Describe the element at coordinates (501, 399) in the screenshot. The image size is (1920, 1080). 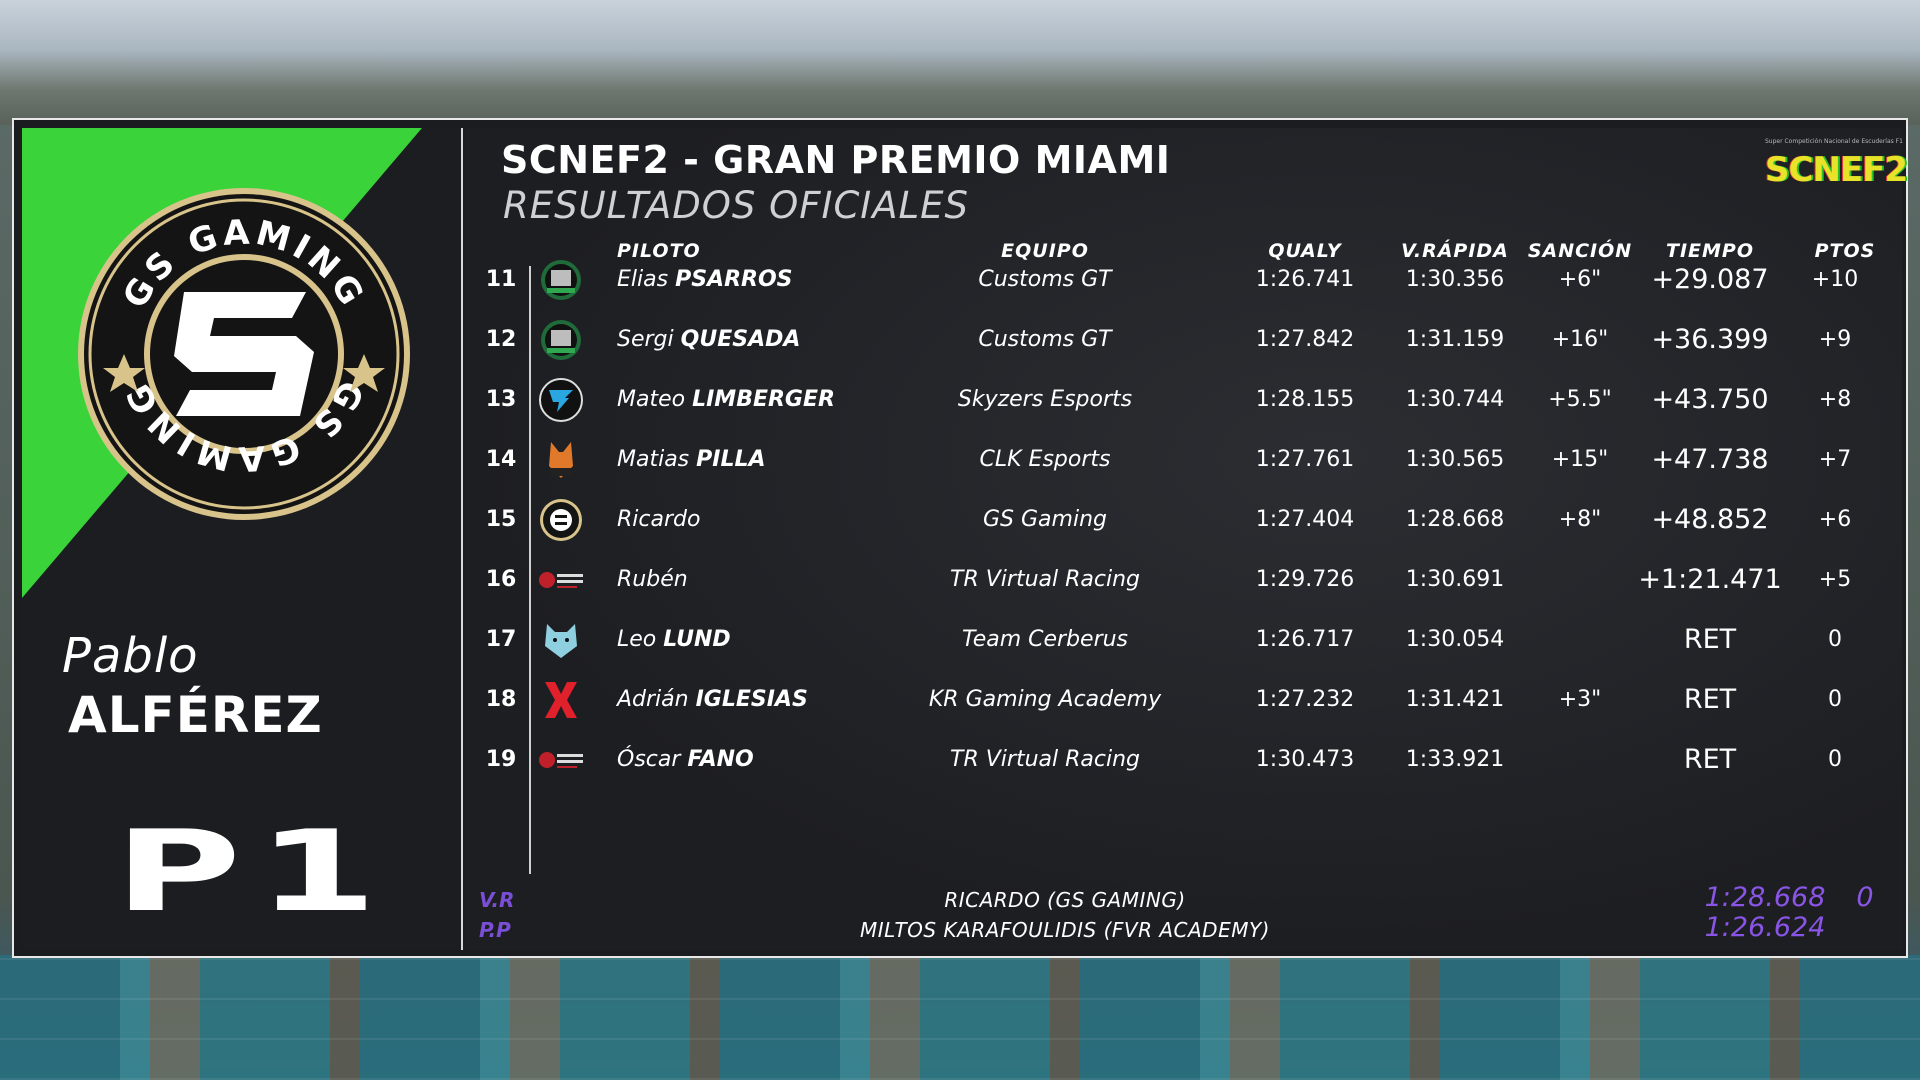
I see `row-position: 13` at that location.